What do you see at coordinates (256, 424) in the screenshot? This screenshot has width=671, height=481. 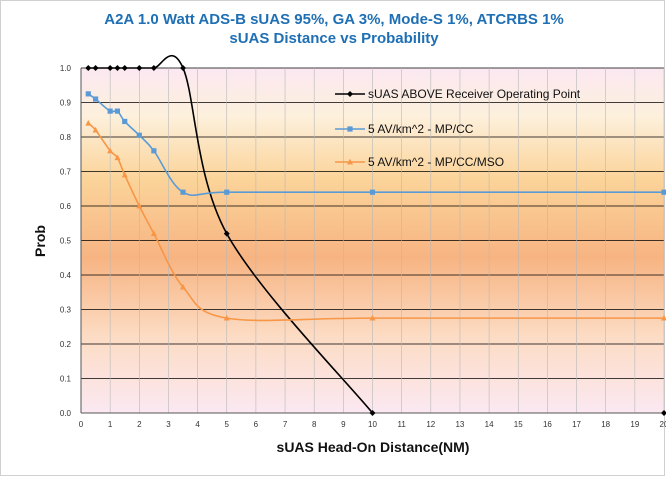 I see `x-tick-label: 6` at bounding box center [256, 424].